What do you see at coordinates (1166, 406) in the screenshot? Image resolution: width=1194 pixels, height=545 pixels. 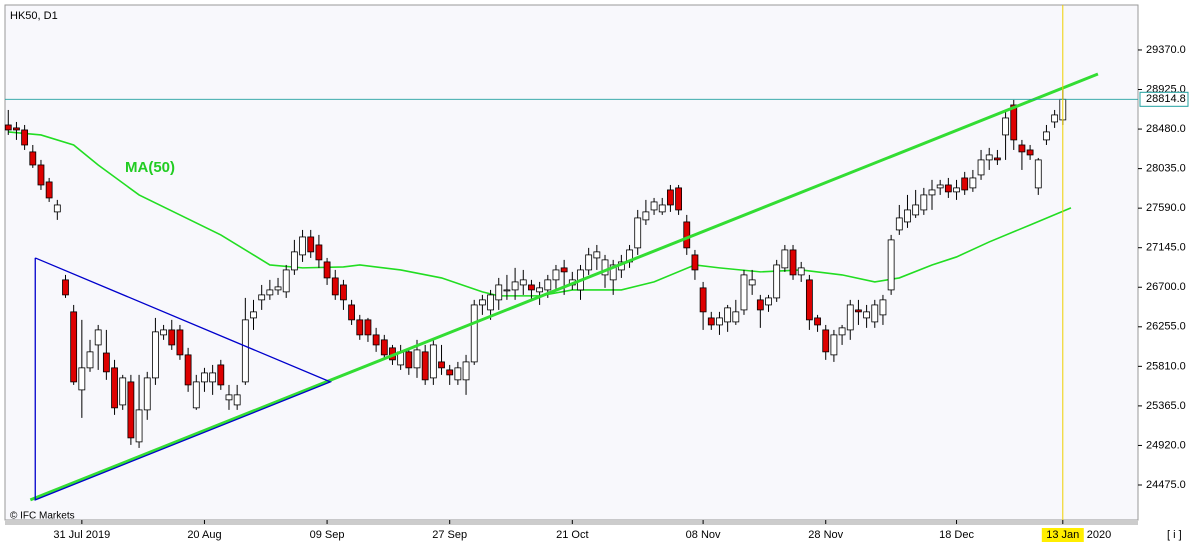 I see `y-tick-label: 25365.0` at bounding box center [1166, 406].